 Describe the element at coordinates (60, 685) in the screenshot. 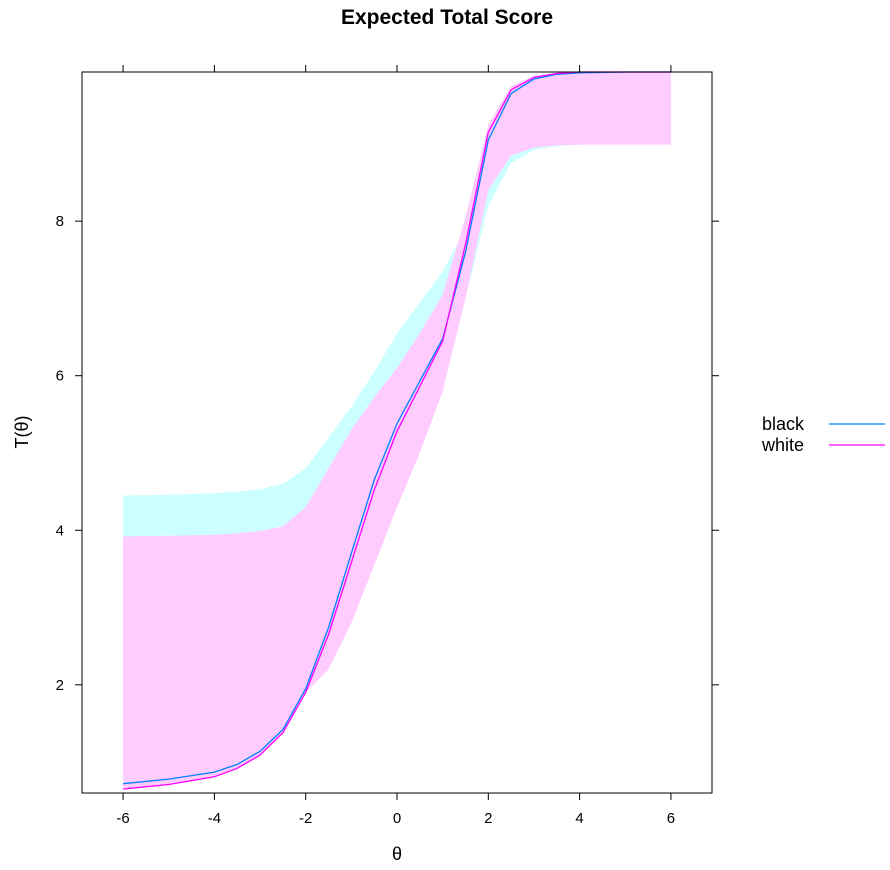

I see `y-tick-label: 2` at that location.